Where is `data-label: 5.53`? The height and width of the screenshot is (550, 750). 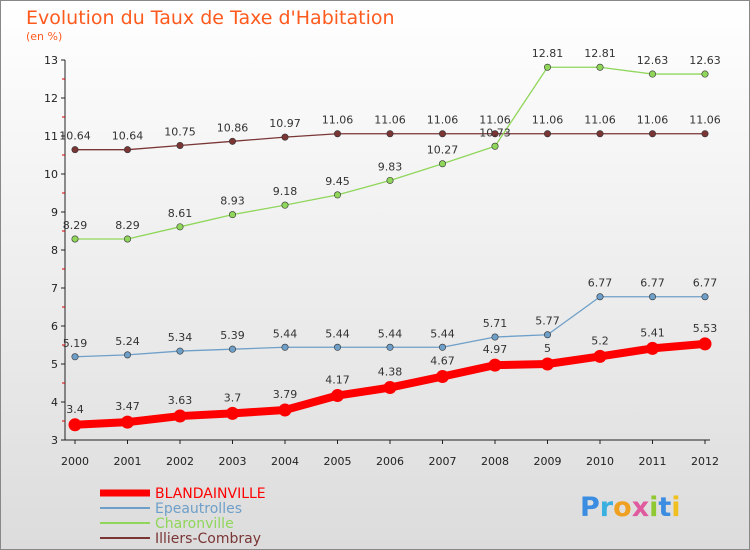
data-label: 5.53 is located at coordinates (705, 328).